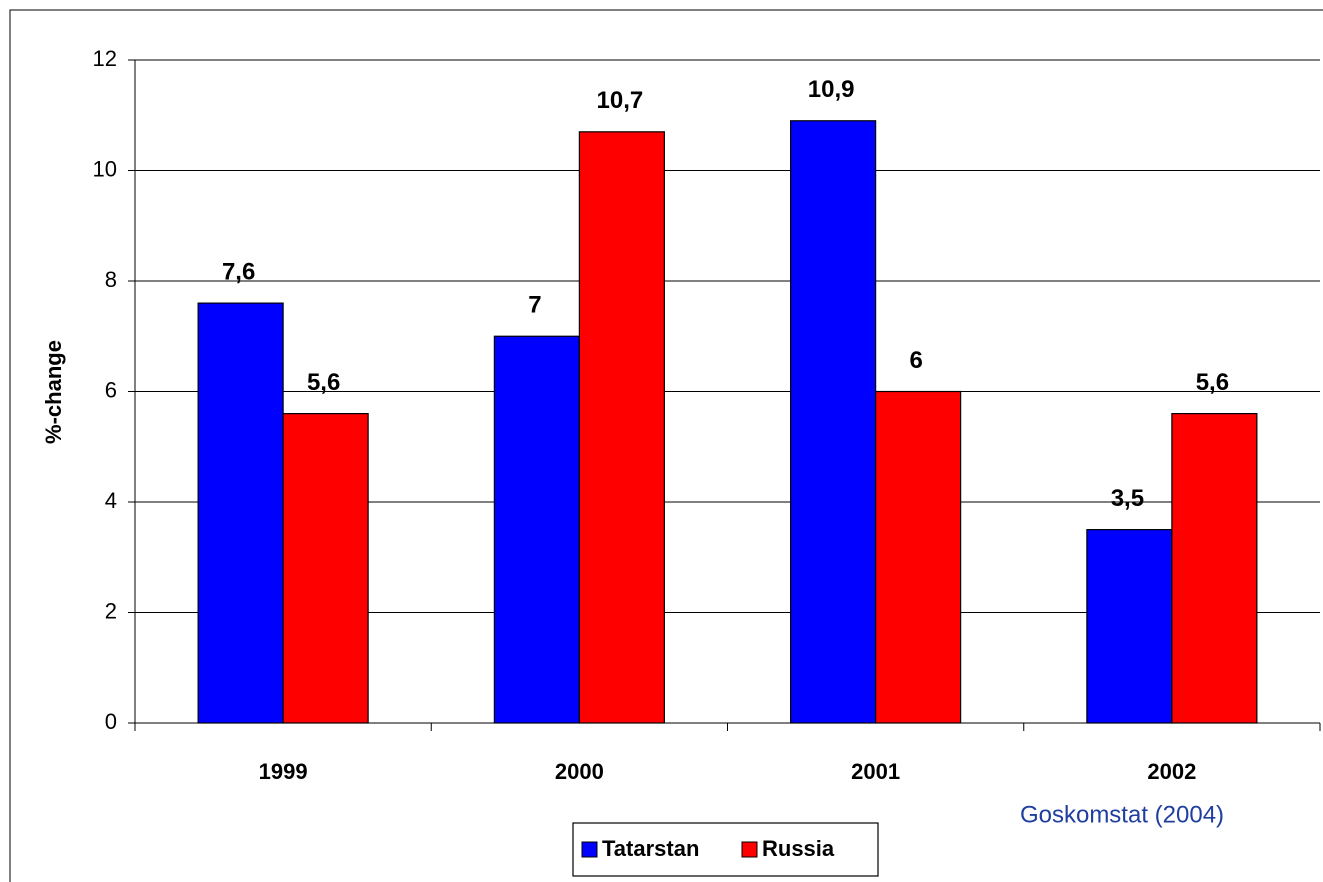 This screenshot has height=882, width=1323. I want to click on y-tick-label: 10, so click(105, 168).